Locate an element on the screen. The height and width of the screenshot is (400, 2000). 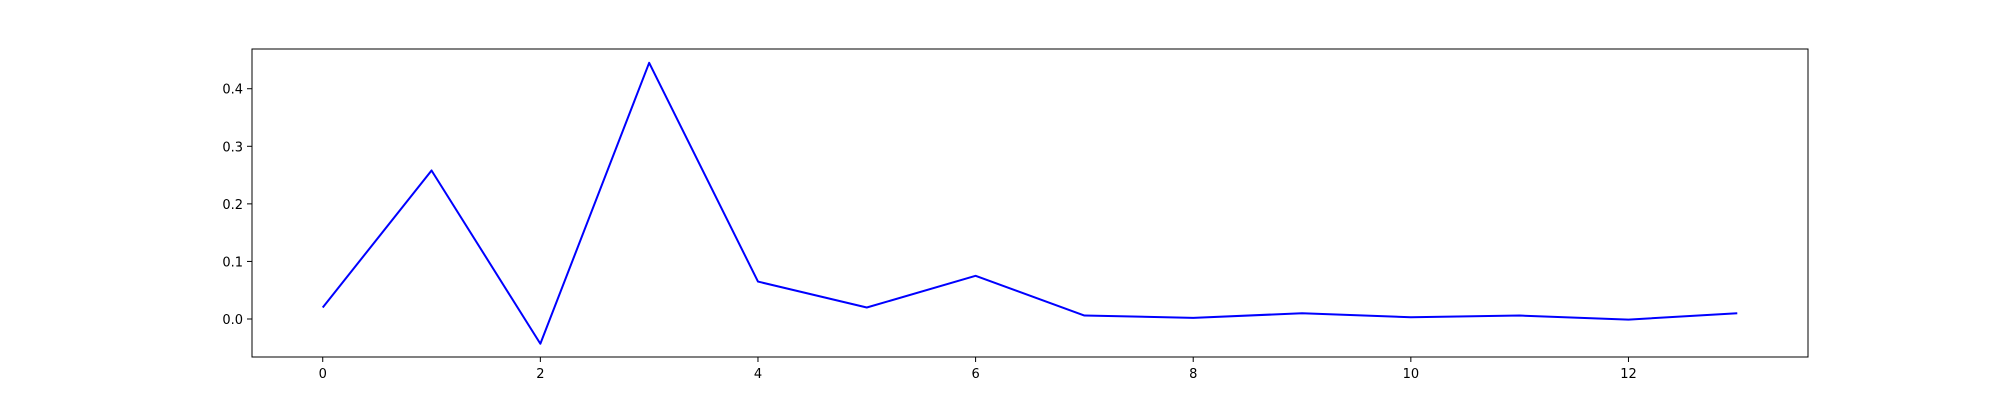
x-tick-label: 0 is located at coordinates (323, 374).